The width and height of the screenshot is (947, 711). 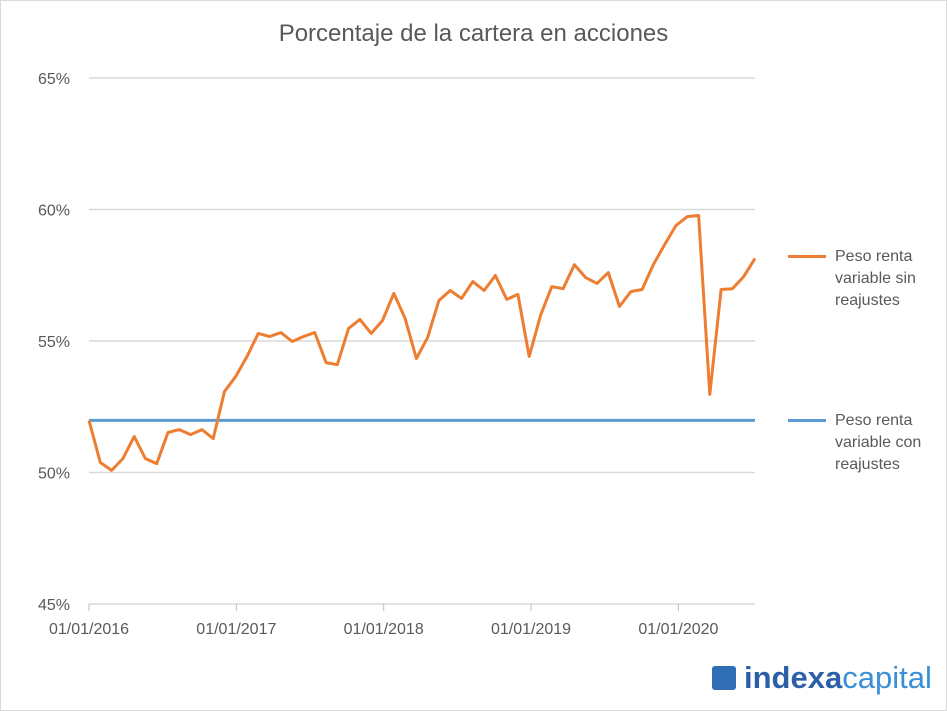 What do you see at coordinates (54, 605) in the screenshot?
I see `y-tick-label: 45%` at bounding box center [54, 605].